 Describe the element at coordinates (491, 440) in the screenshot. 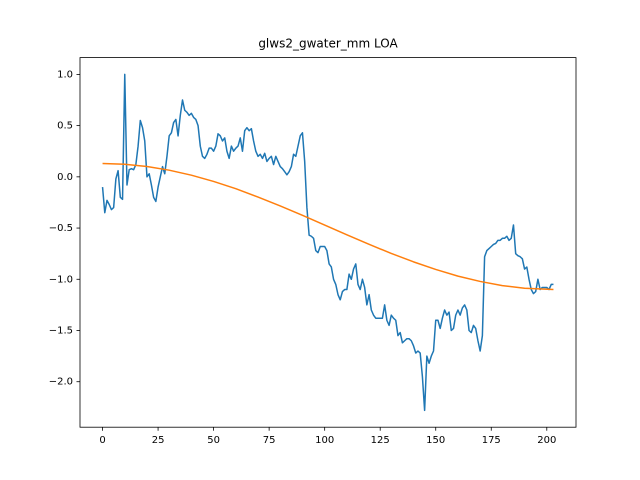

I see `x-tick-label: 175` at that location.